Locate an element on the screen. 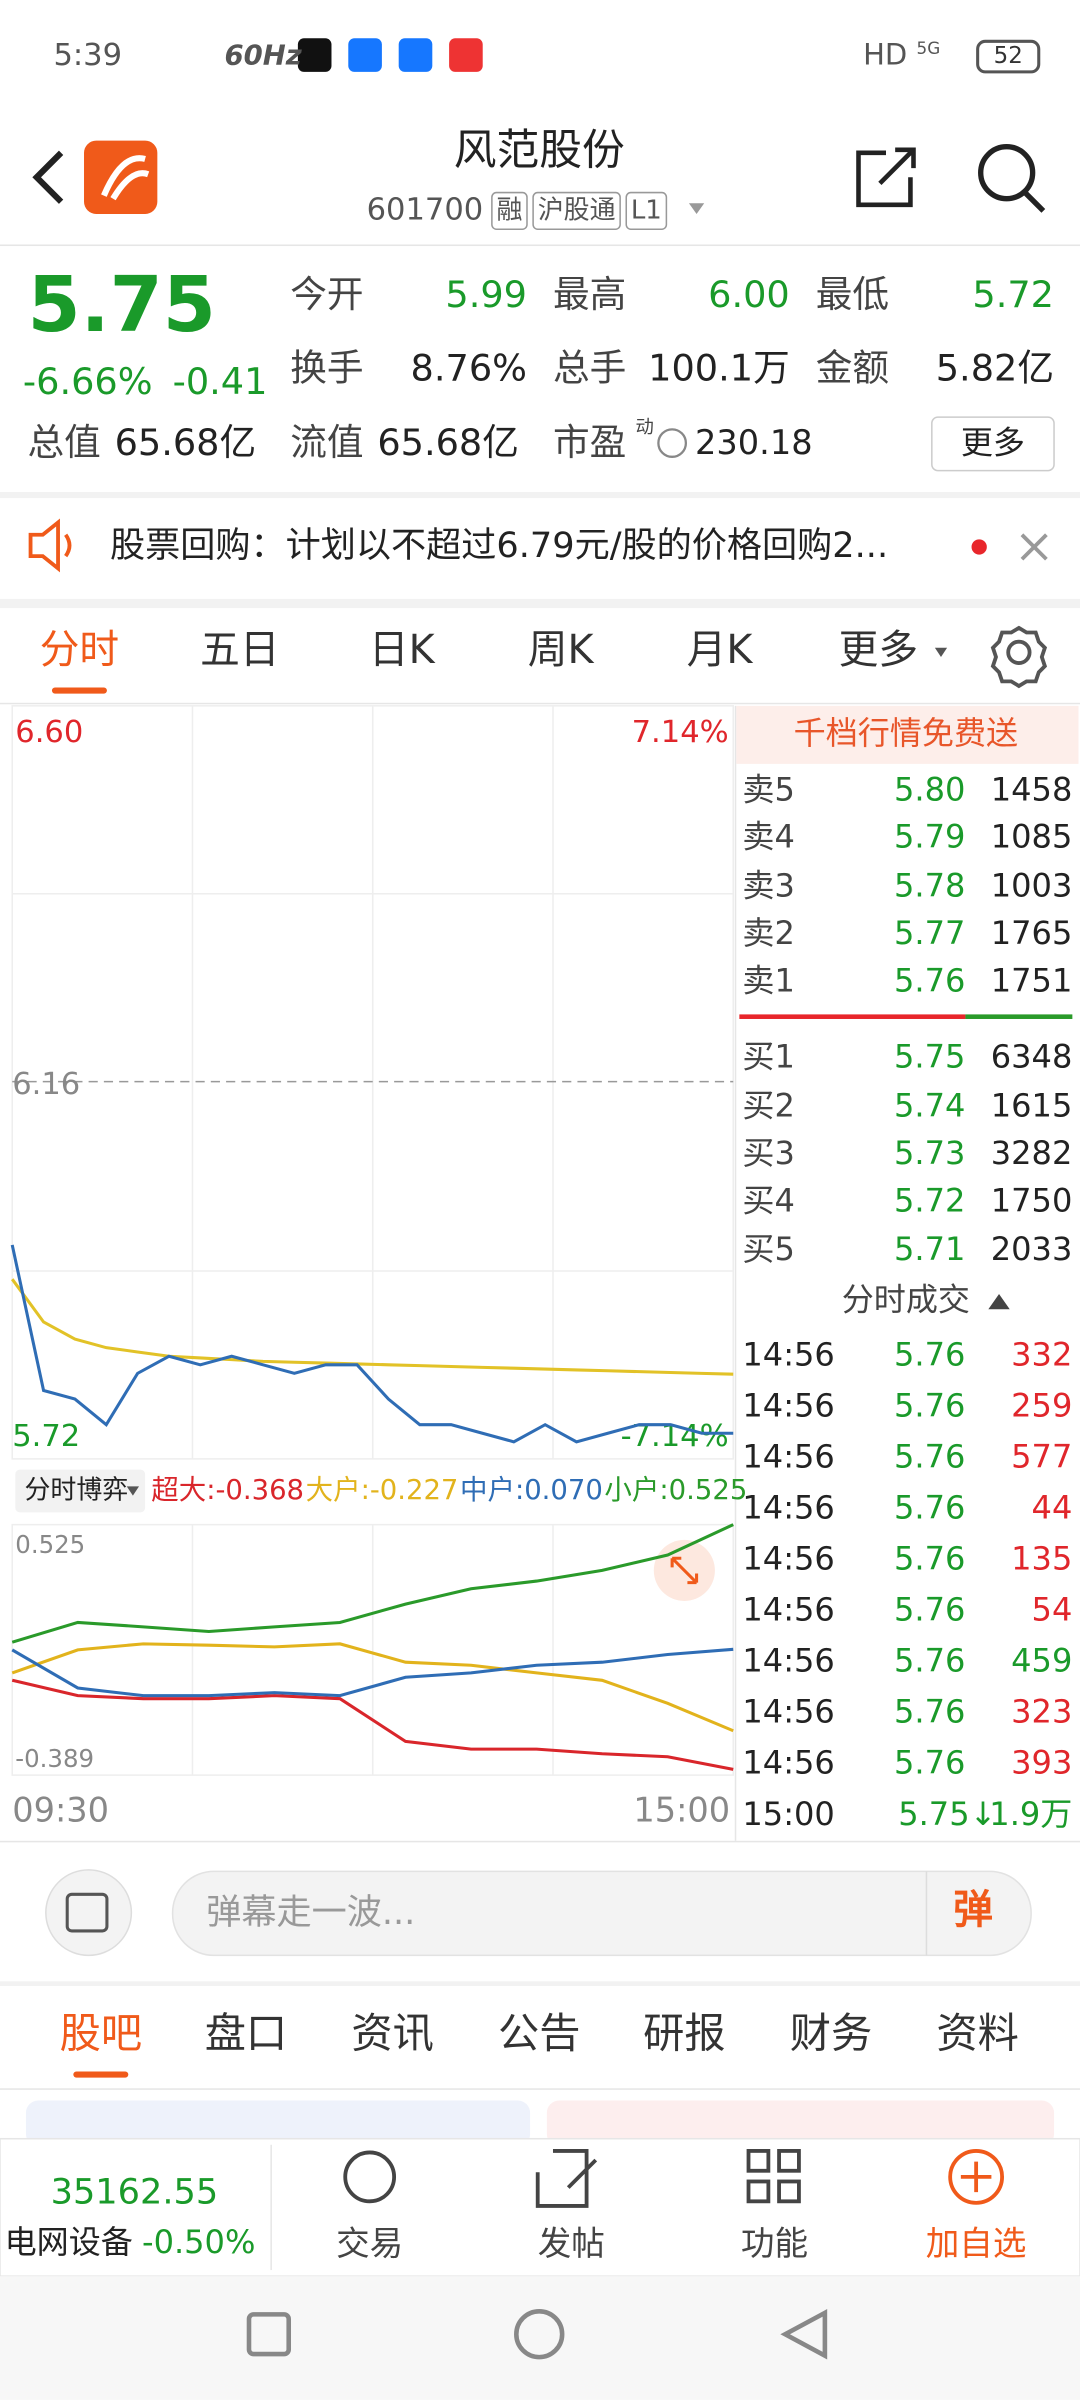 This screenshot has height=2400, width=1080. selector-box is located at coordinates (80, 1491).